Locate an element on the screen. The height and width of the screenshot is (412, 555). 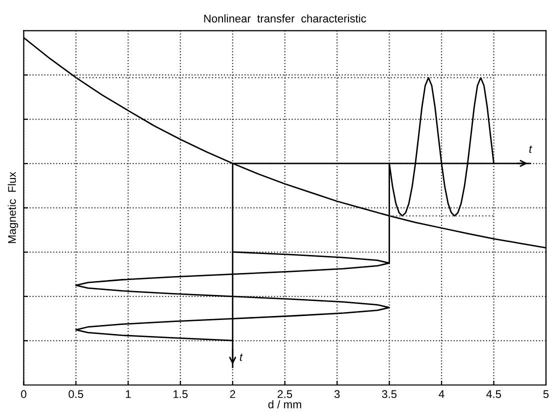
x-tick-label: 4 is located at coordinates (441, 394).